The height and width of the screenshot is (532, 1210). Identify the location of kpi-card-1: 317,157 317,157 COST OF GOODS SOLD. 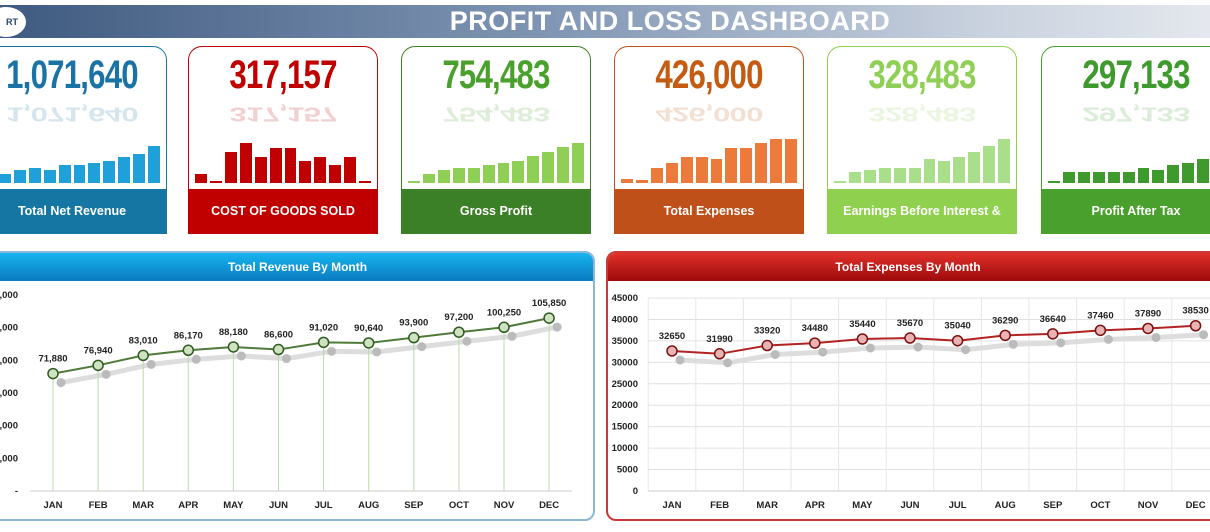
(283, 140).